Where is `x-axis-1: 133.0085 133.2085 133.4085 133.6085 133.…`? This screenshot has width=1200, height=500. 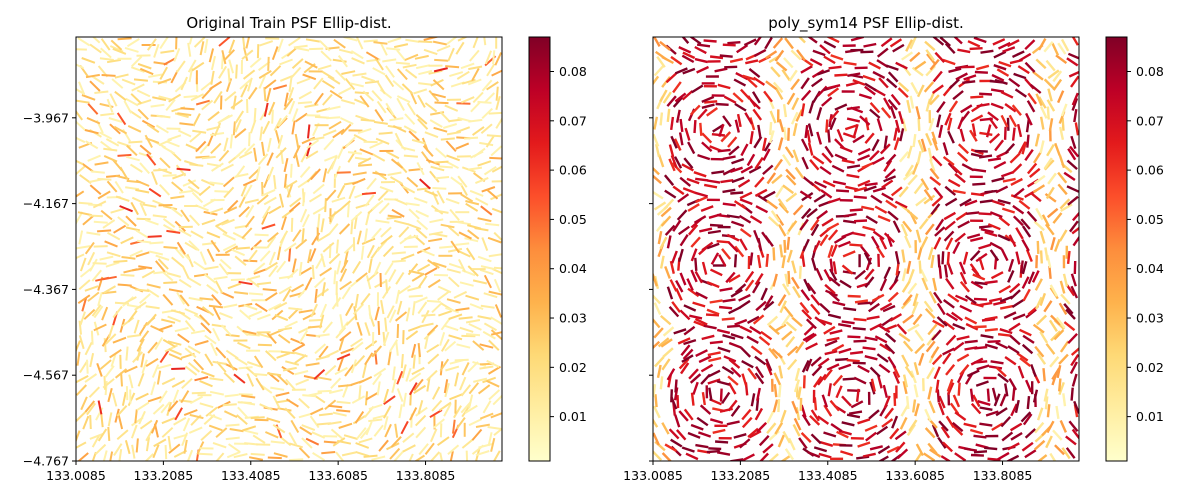 x-axis-1: 133.0085 133.2085 133.4085 133.6085 133.… is located at coordinates (250, 472).